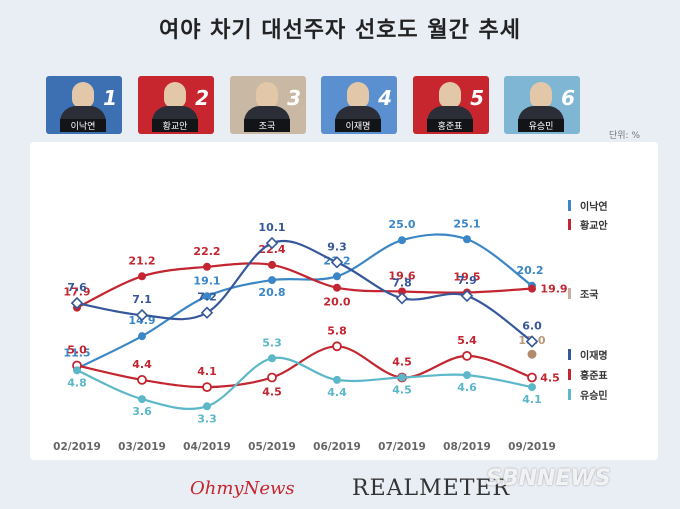 This screenshot has width=680, height=509. Describe the element at coordinates (594, 355) in the screenshot. I see `legend-label: 이재명` at that location.